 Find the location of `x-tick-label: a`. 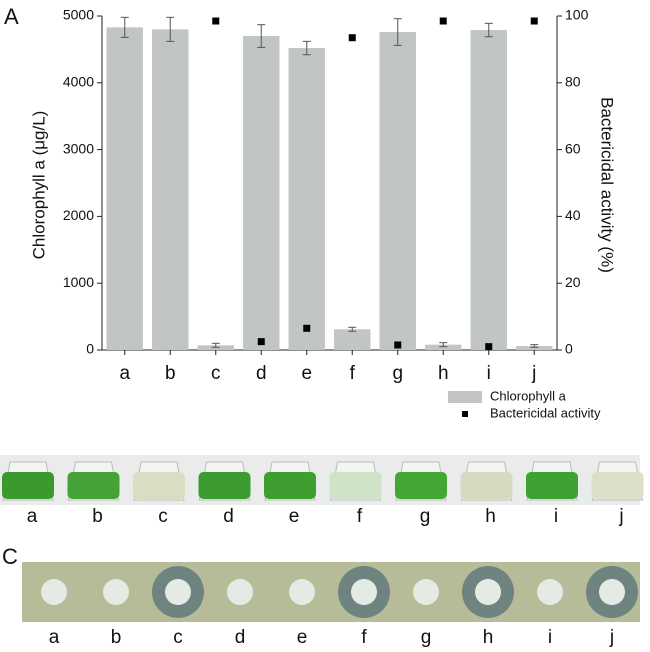

x-tick-label: a is located at coordinates (124, 373).